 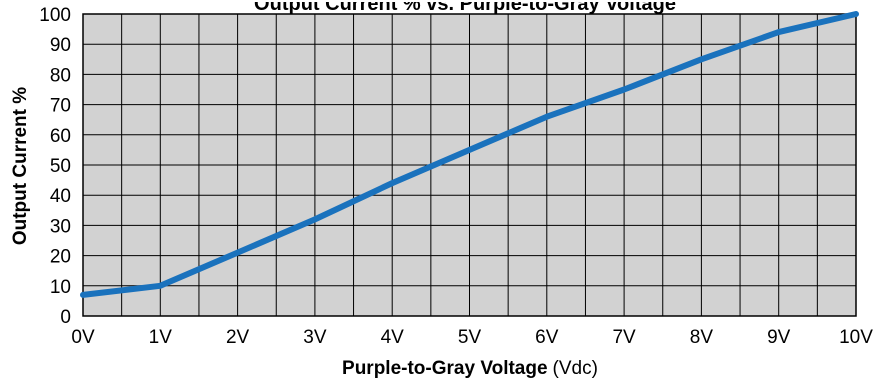 What do you see at coordinates (20, 166) in the screenshot?
I see `y-axis-title: Output Current %` at bounding box center [20, 166].